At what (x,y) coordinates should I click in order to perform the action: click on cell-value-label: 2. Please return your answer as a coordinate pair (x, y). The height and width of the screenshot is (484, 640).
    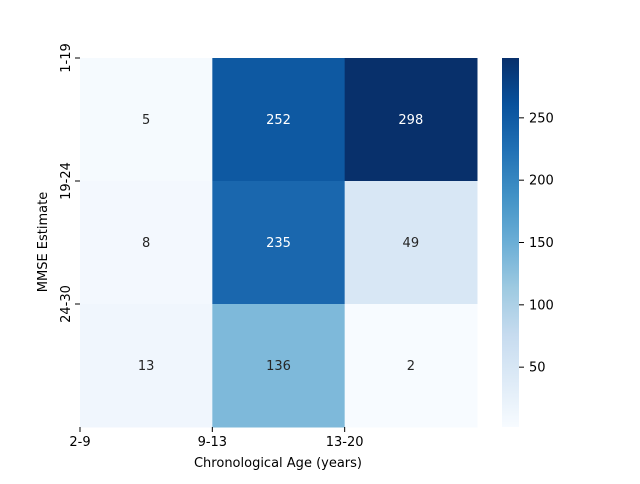
    Looking at the image, I should click on (411, 366).